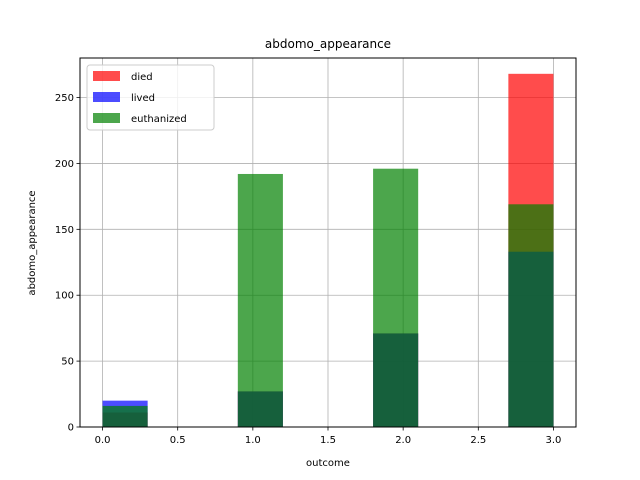  I want to click on x-tick-label: 1.0, so click(253, 440).